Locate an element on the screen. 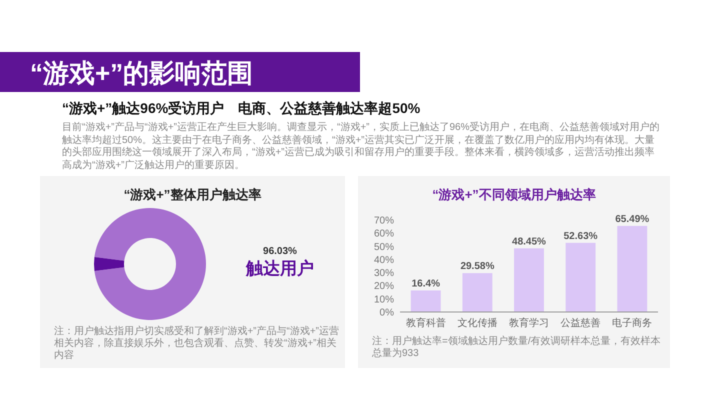 The width and height of the screenshot is (710, 399). y-tick-label: 20% is located at coordinates (384, 286).